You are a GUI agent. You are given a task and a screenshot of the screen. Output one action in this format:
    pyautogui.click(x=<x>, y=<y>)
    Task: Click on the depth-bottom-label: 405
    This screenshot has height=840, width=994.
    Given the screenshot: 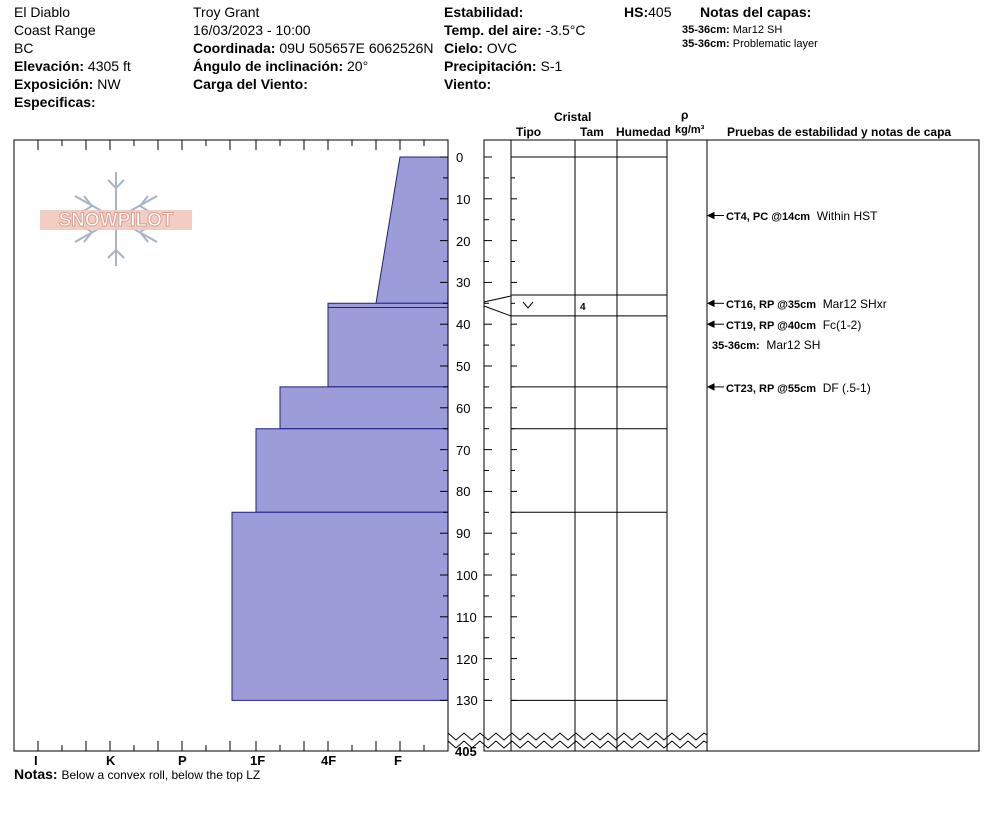 What is the action you would take?
    pyautogui.click(x=466, y=751)
    